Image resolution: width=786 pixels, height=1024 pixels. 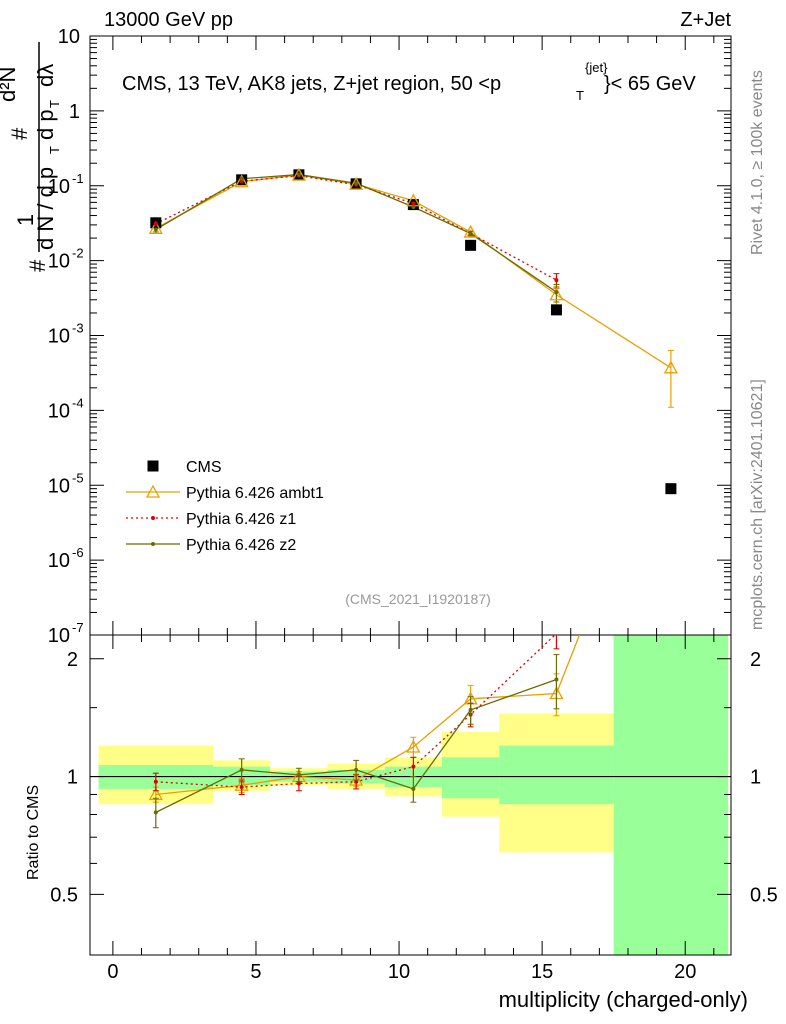 What do you see at coordinates (45, 124) in the screenshot?
I see `ylabel-dpt: d p` at bounding box center [45, 124].